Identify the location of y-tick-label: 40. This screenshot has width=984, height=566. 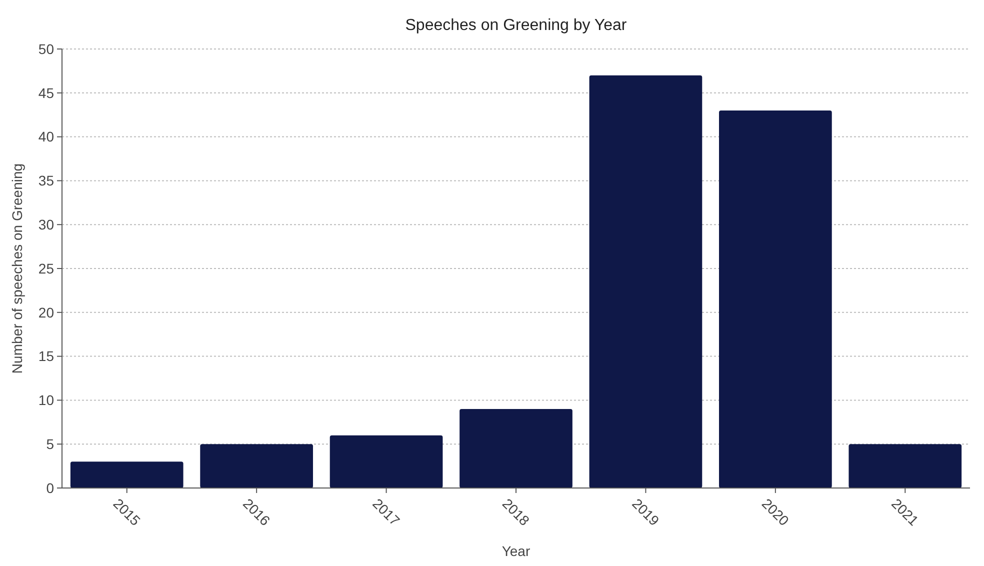
(46, 136).